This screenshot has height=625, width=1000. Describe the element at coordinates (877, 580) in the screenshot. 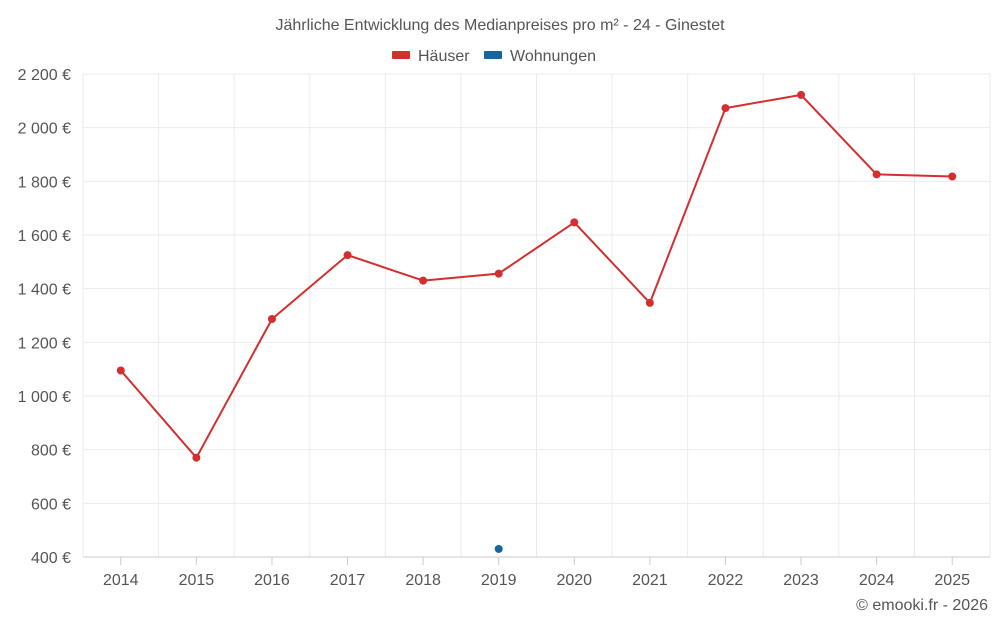

I see `x-tick-label: 2024` at that location.